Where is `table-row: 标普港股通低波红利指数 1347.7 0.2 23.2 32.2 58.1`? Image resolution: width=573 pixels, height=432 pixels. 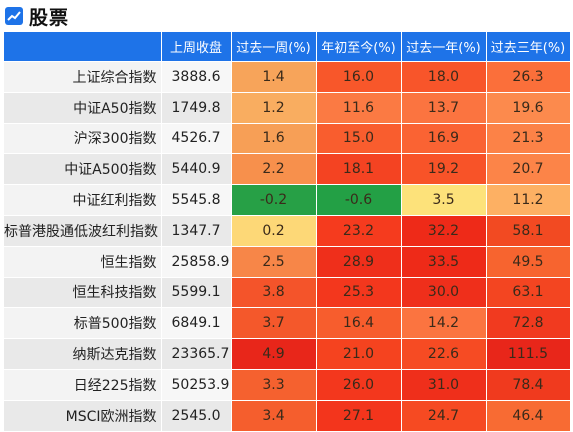
table-row: 标普港股通低波红利指数 1347.7 0.2 23.2 32.2 58.1 is located at coordinates (287, 231).